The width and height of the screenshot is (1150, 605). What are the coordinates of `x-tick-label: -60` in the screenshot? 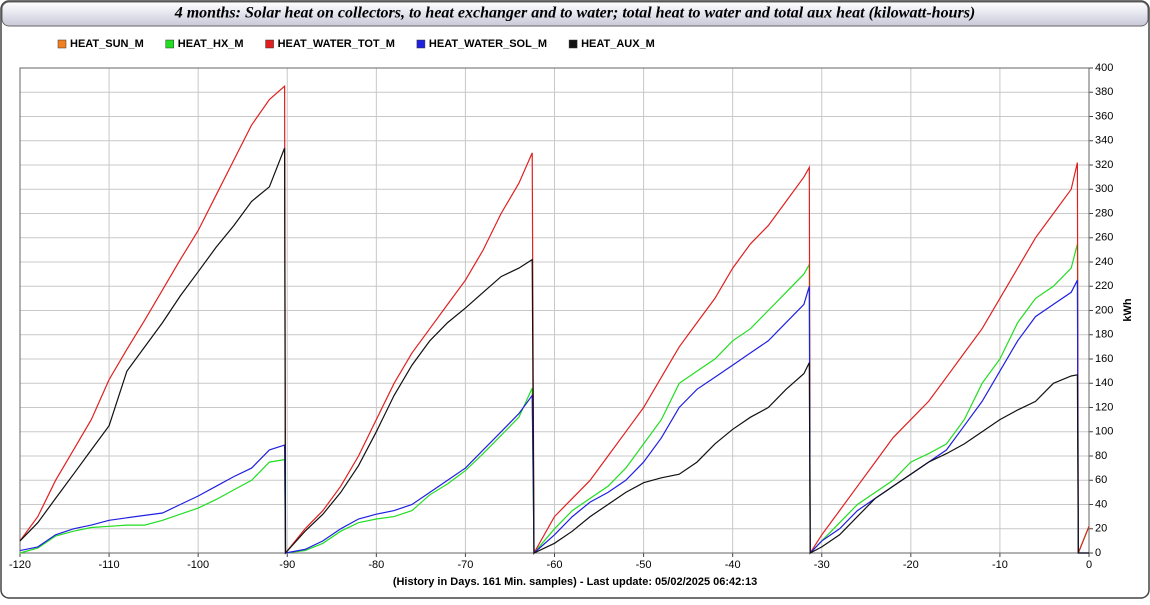 It's located at (555, 565).